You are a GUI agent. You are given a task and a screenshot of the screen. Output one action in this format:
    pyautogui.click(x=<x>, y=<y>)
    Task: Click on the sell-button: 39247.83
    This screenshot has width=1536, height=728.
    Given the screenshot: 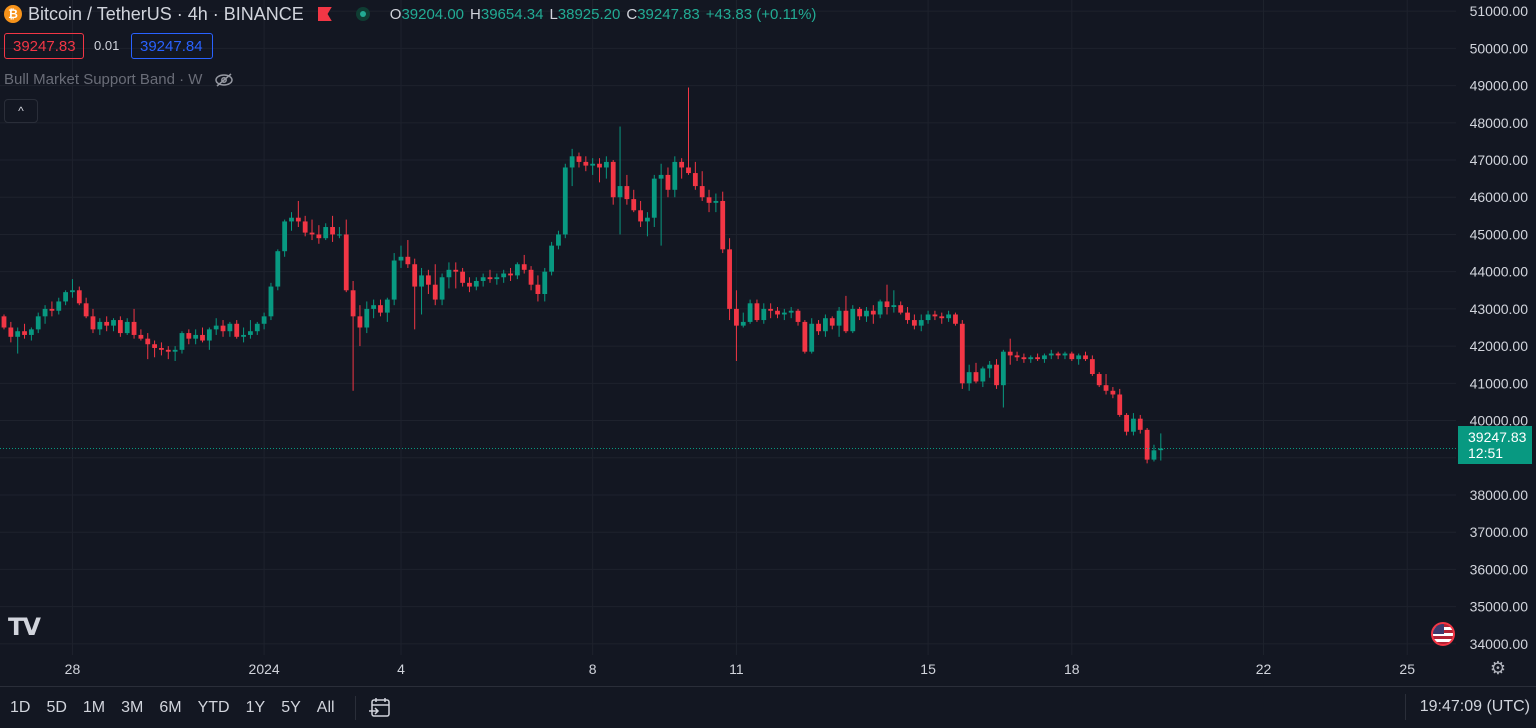 What is the action you would take?
    pyautogui.click(x=44, y=46)
    